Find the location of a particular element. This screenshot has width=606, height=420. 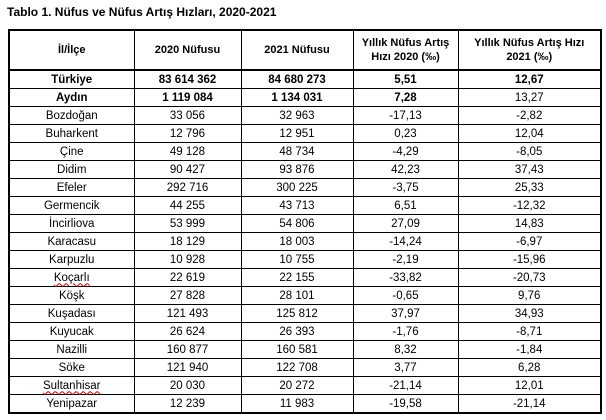

pop-2020-cell: 18 129 is located at coordinates (187, 241).